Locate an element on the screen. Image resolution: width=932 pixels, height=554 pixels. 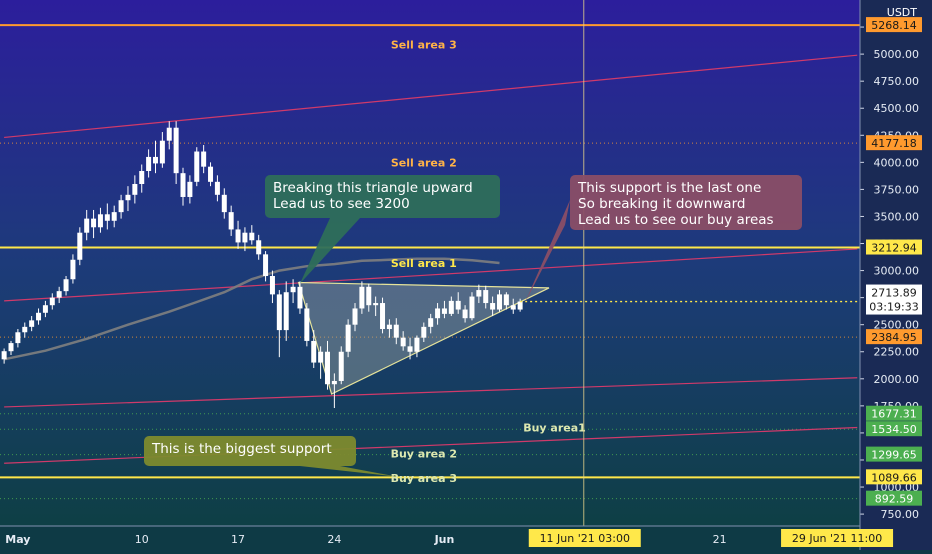
x-highlight-label: 29 Jun '21 11:00 is located at coordinates (837, 538).